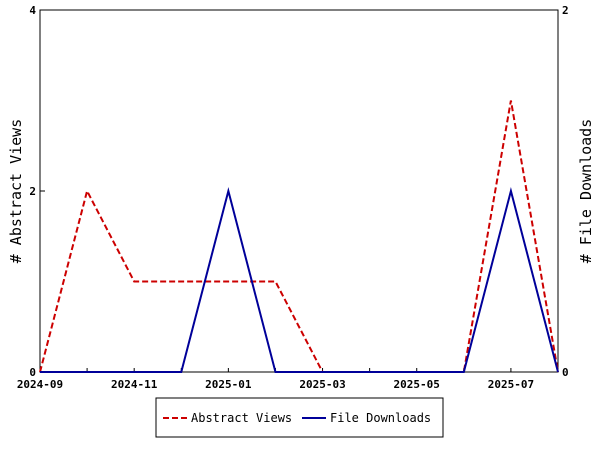 The height and width of the screenshot is (450, 600). What do you see at coordinates (241, 418) in the screenshot?
I see `legend-label-abstract-views: Abstract Views` at bounding box center [241, 418].